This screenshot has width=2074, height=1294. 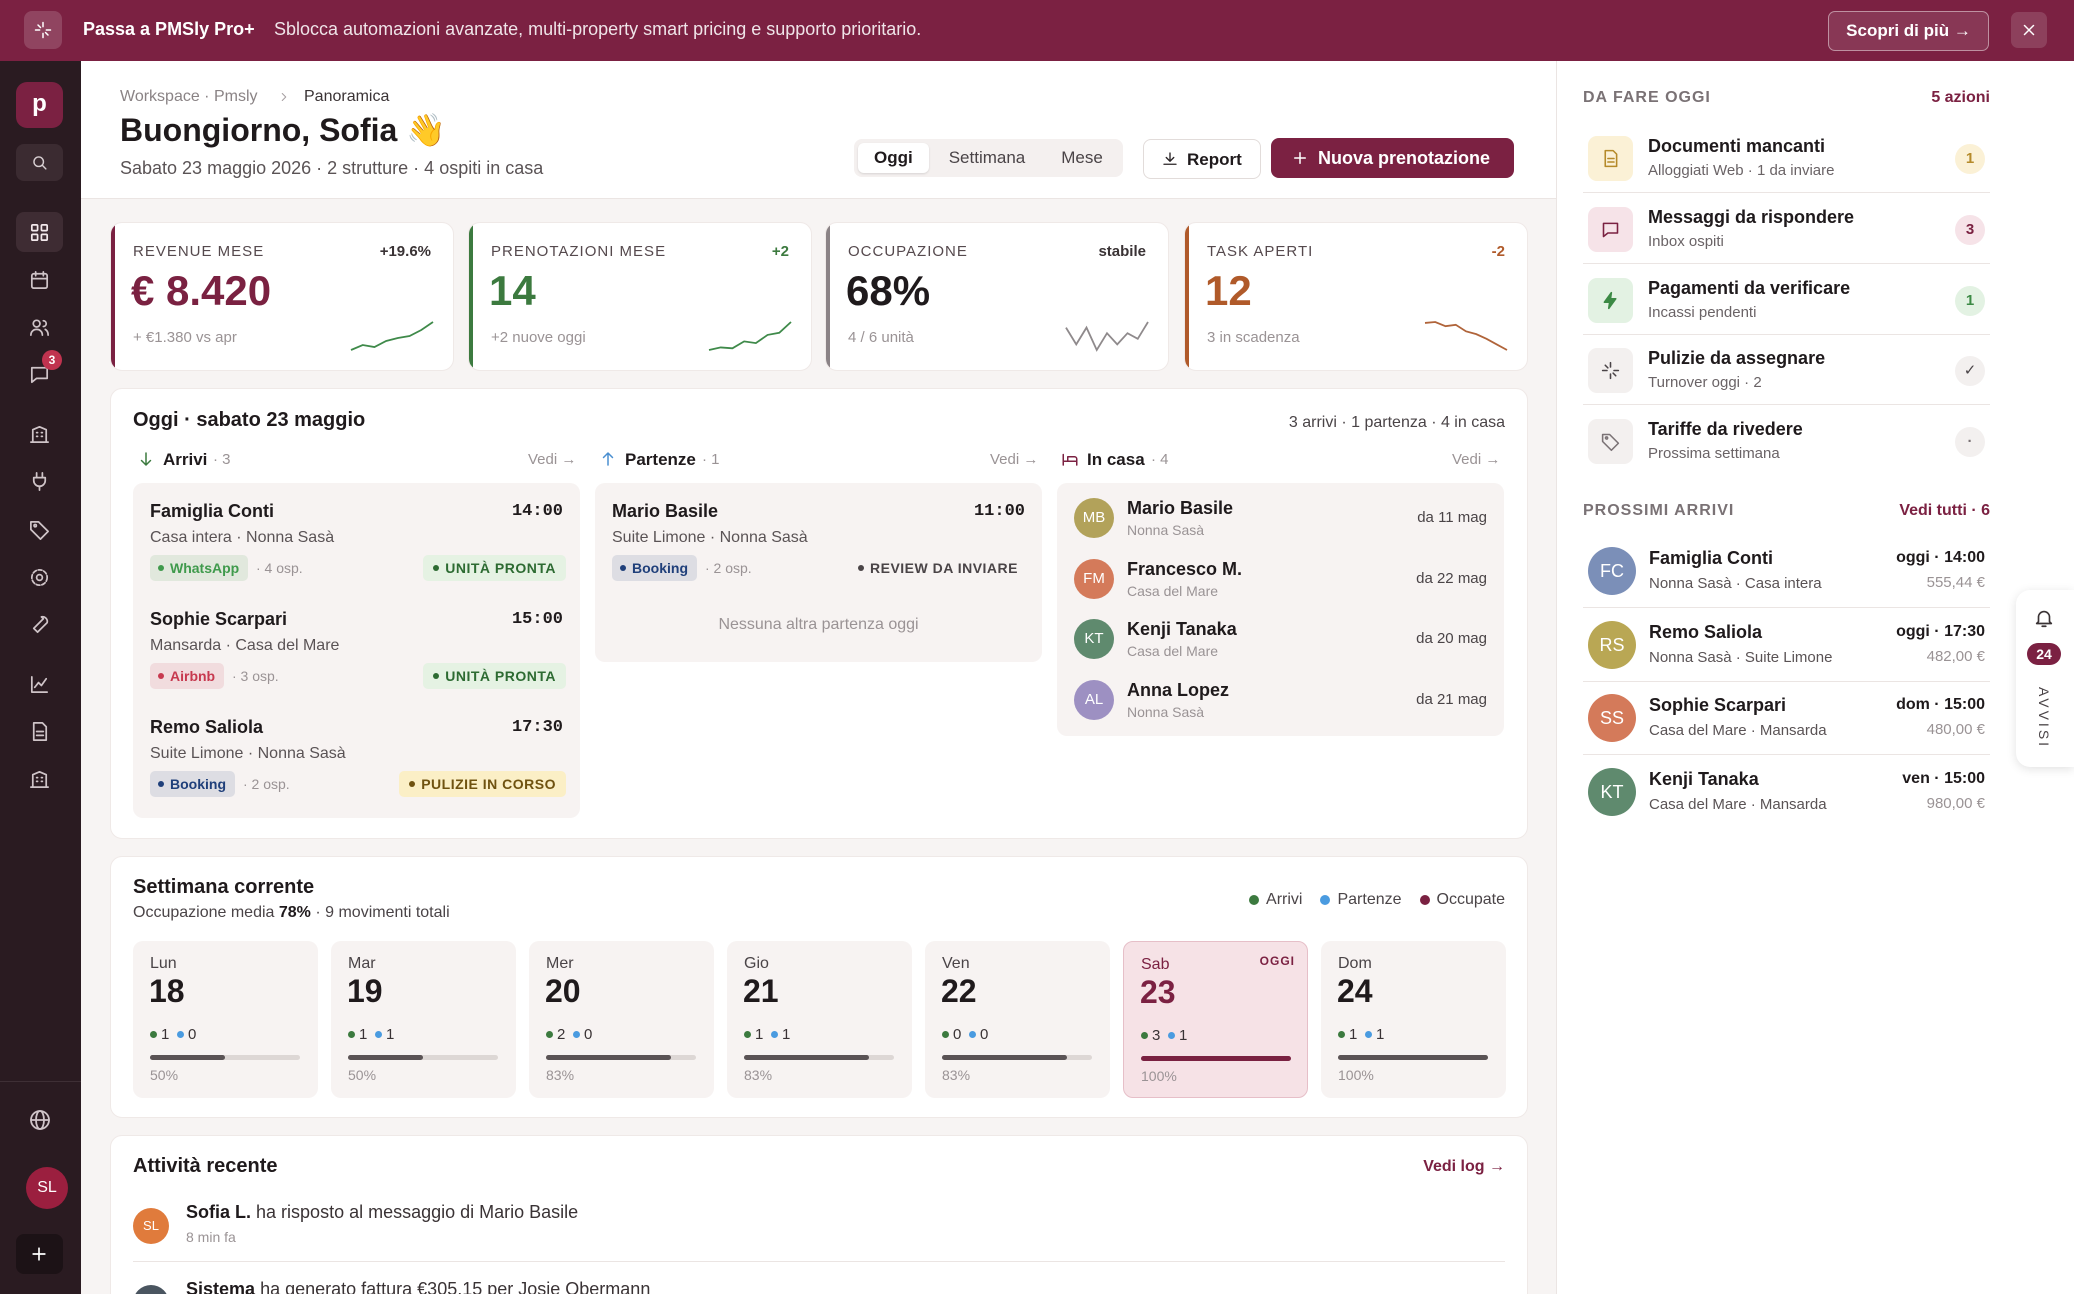 I want to click on breadcrumb: Workspace · Pmsly, so click(x=189, y=96).